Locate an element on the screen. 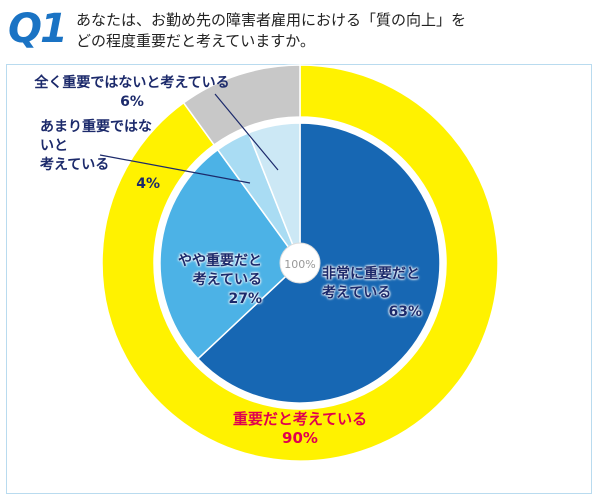  center-hole is located at coordinates (300, 263).